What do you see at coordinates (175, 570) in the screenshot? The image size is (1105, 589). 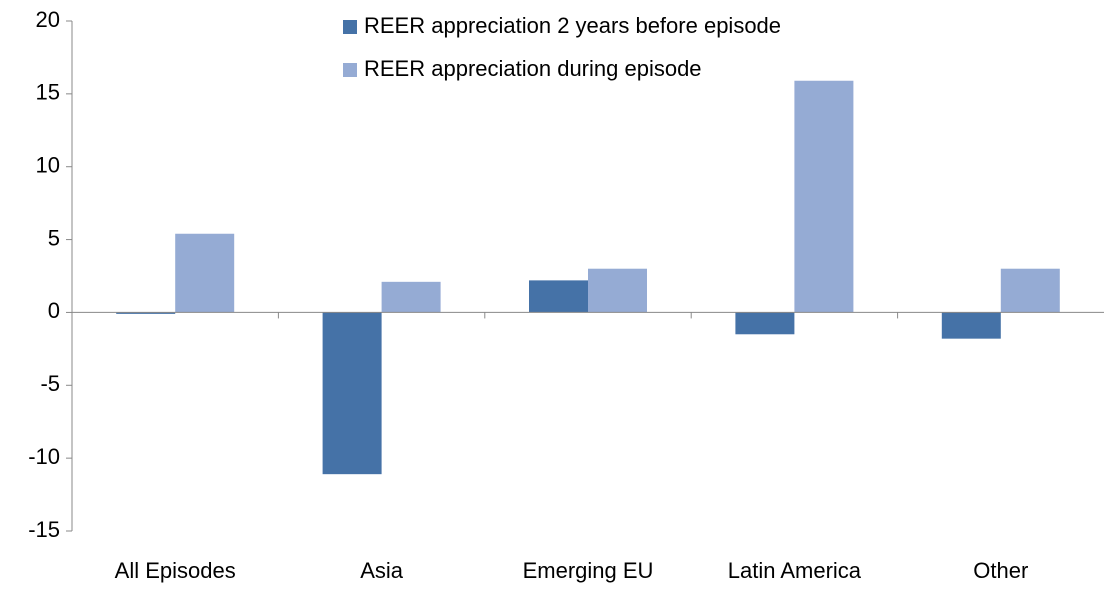 I see `x-tick-label: All Episodes` at bounding box center [175, 570].